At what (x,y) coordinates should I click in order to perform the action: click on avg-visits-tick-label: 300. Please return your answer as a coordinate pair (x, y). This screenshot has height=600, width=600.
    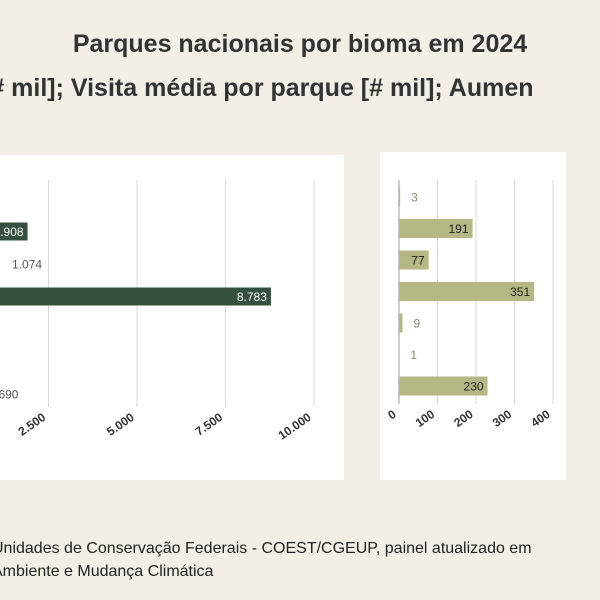
    Looking at the image, I should click on (502, 418).